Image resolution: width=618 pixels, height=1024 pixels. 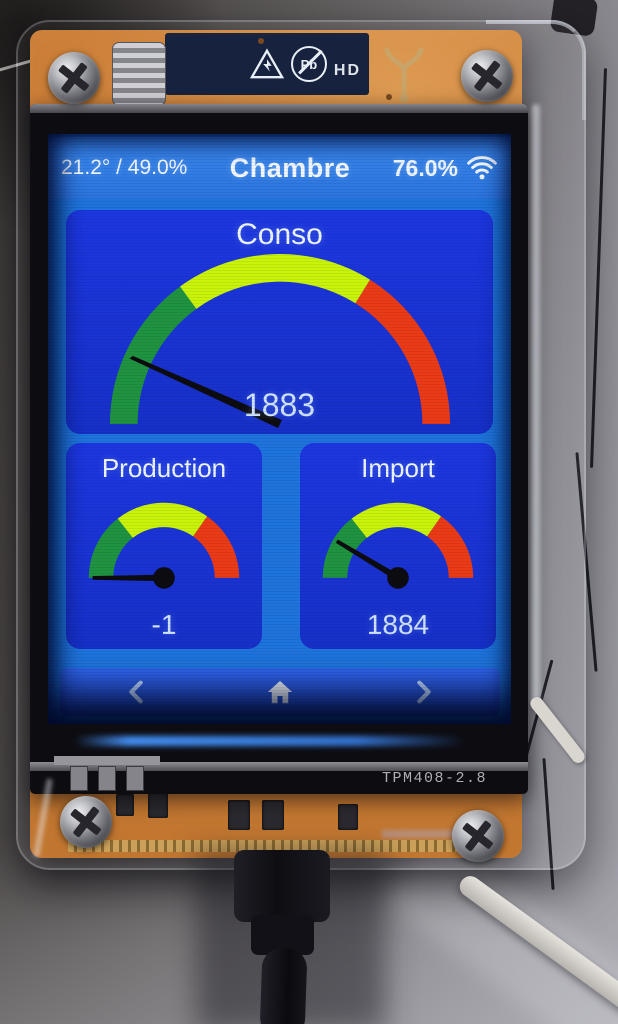 I want to click on room-title: Chambre, so click(x=290, y=167).